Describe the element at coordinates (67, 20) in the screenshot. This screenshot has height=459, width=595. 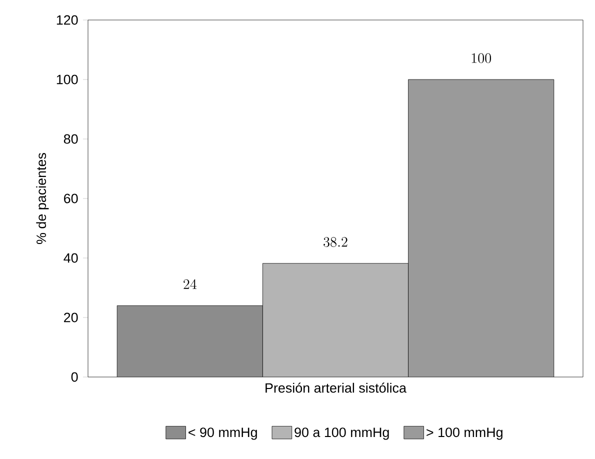
I see `y-tick-label: 120` at that location.